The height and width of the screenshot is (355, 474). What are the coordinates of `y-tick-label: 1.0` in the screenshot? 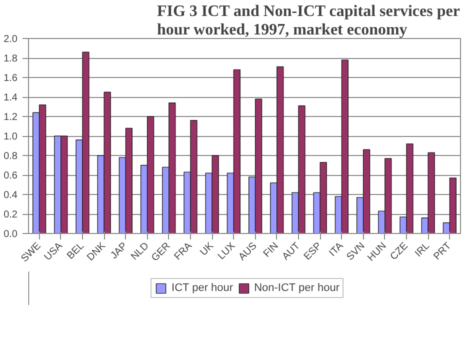 It's located at (11, 137).